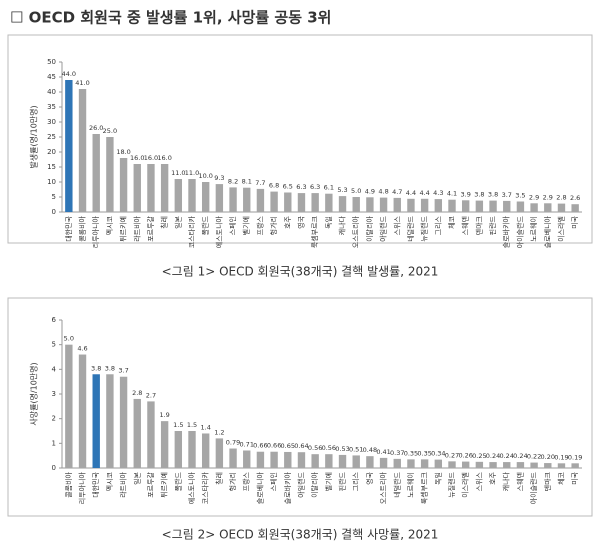 The height and width of the screenshot is (554, 600). Describe the element at coordinates (51, 62) in the screenshot. I see `y-tick-label: 50` at that location.